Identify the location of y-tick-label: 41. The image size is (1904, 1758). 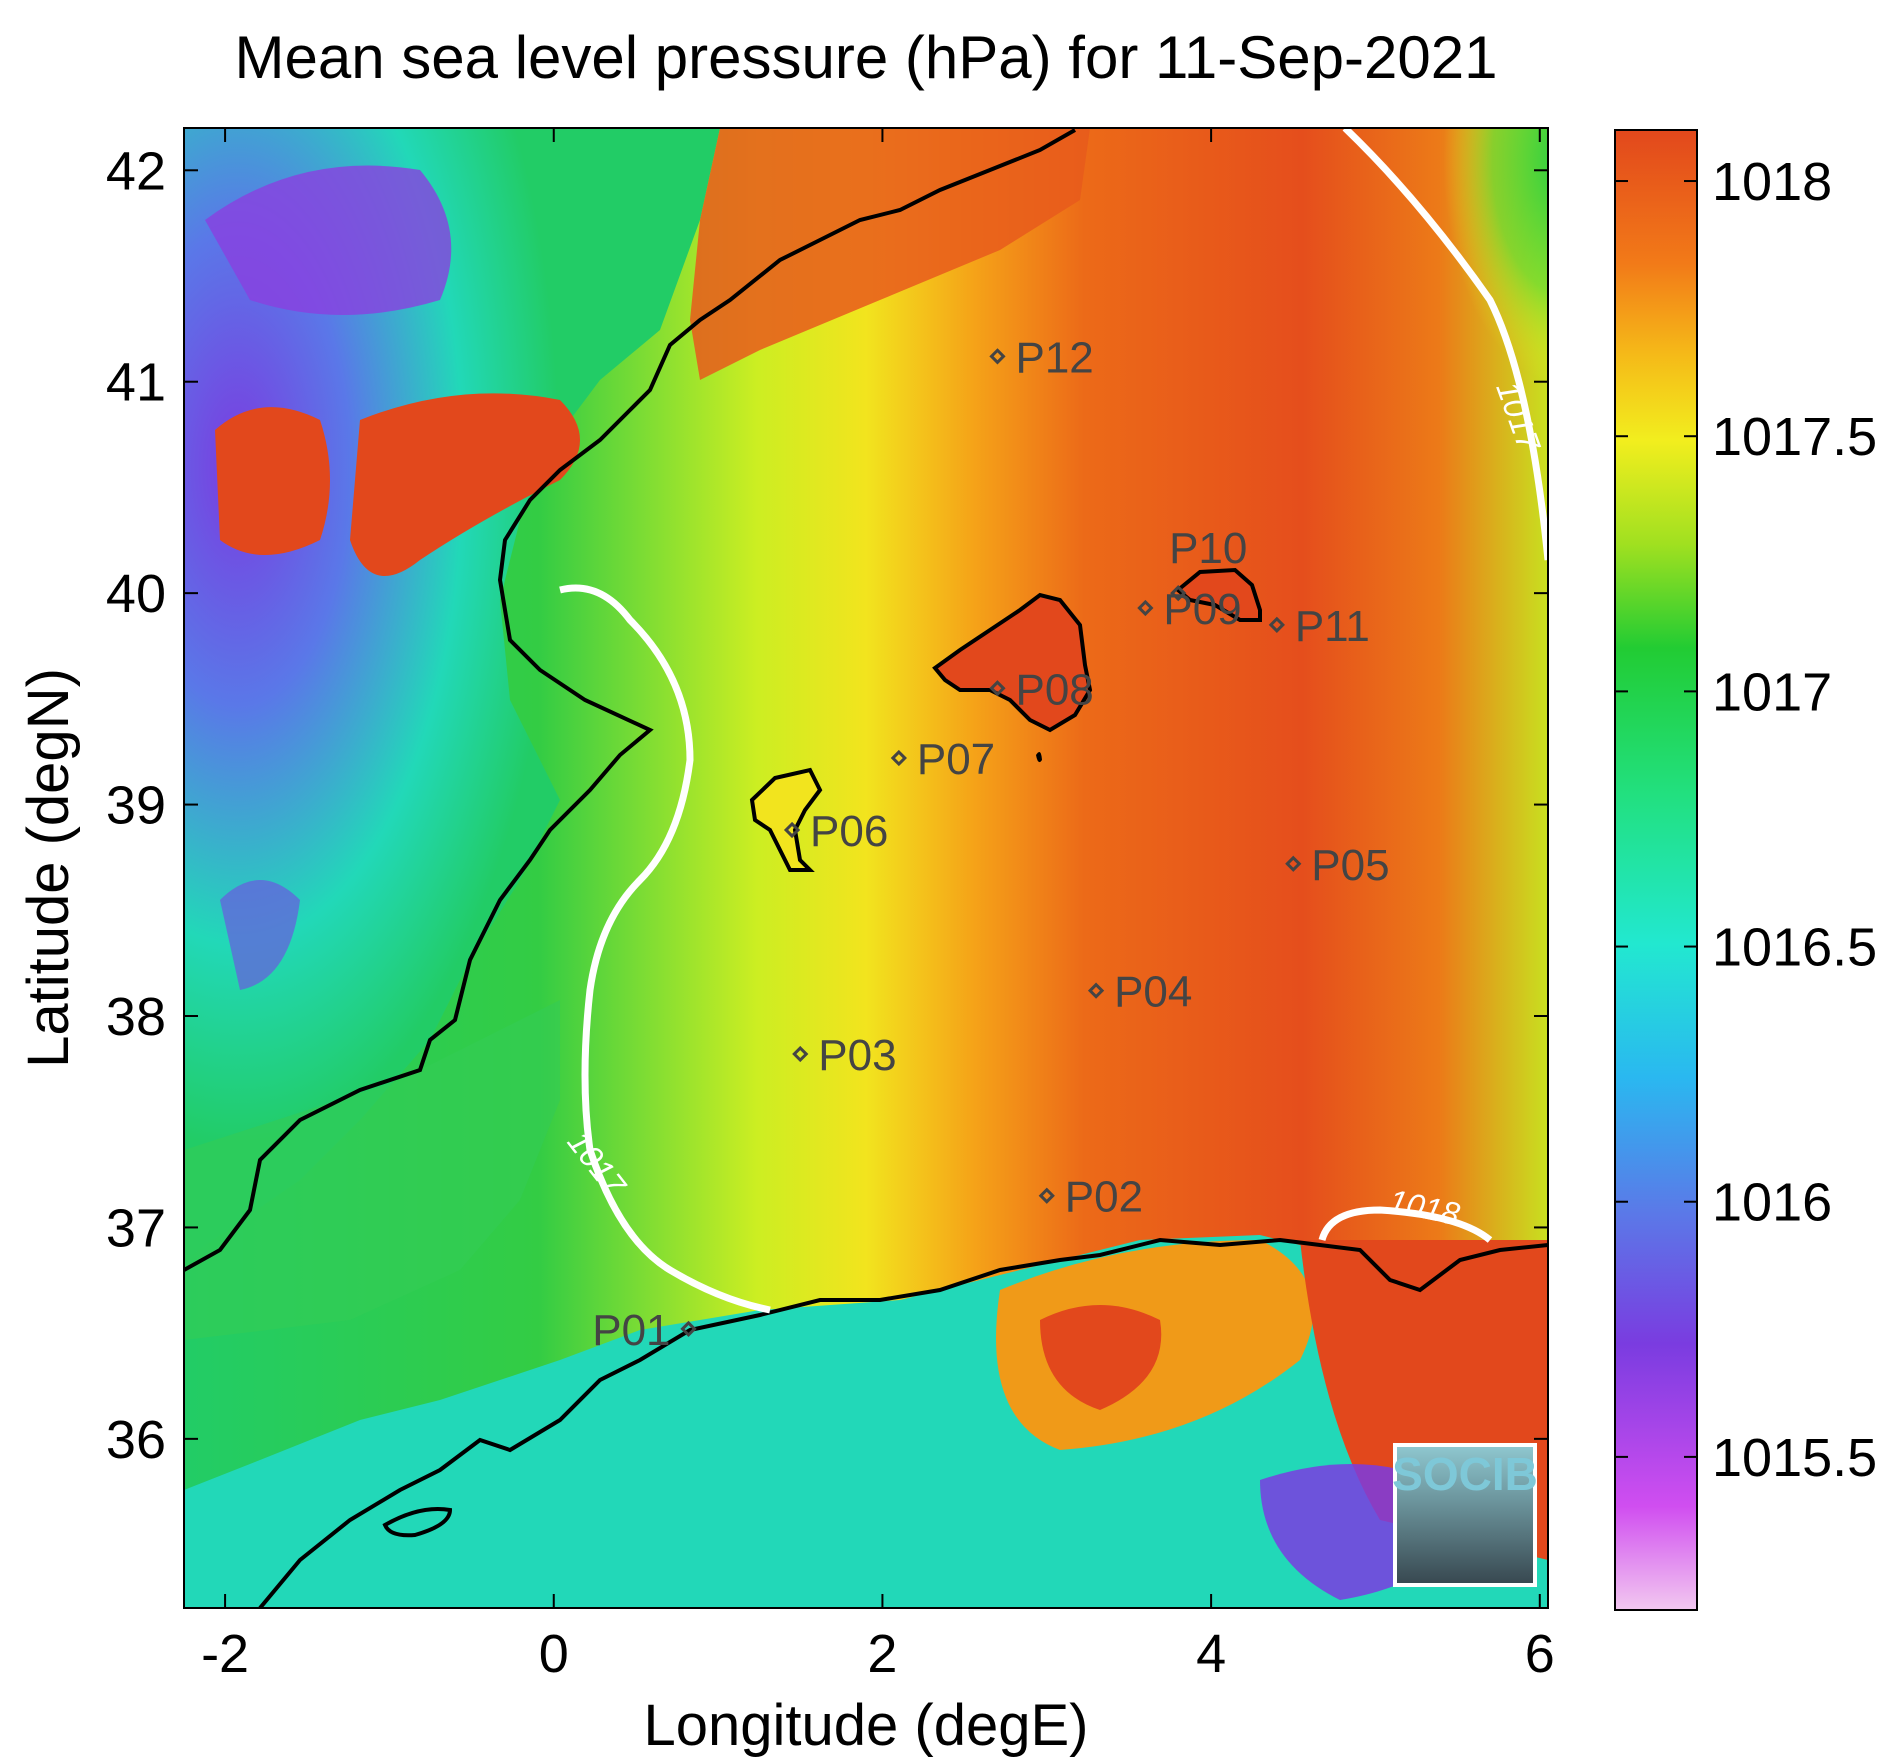
(136, 383).